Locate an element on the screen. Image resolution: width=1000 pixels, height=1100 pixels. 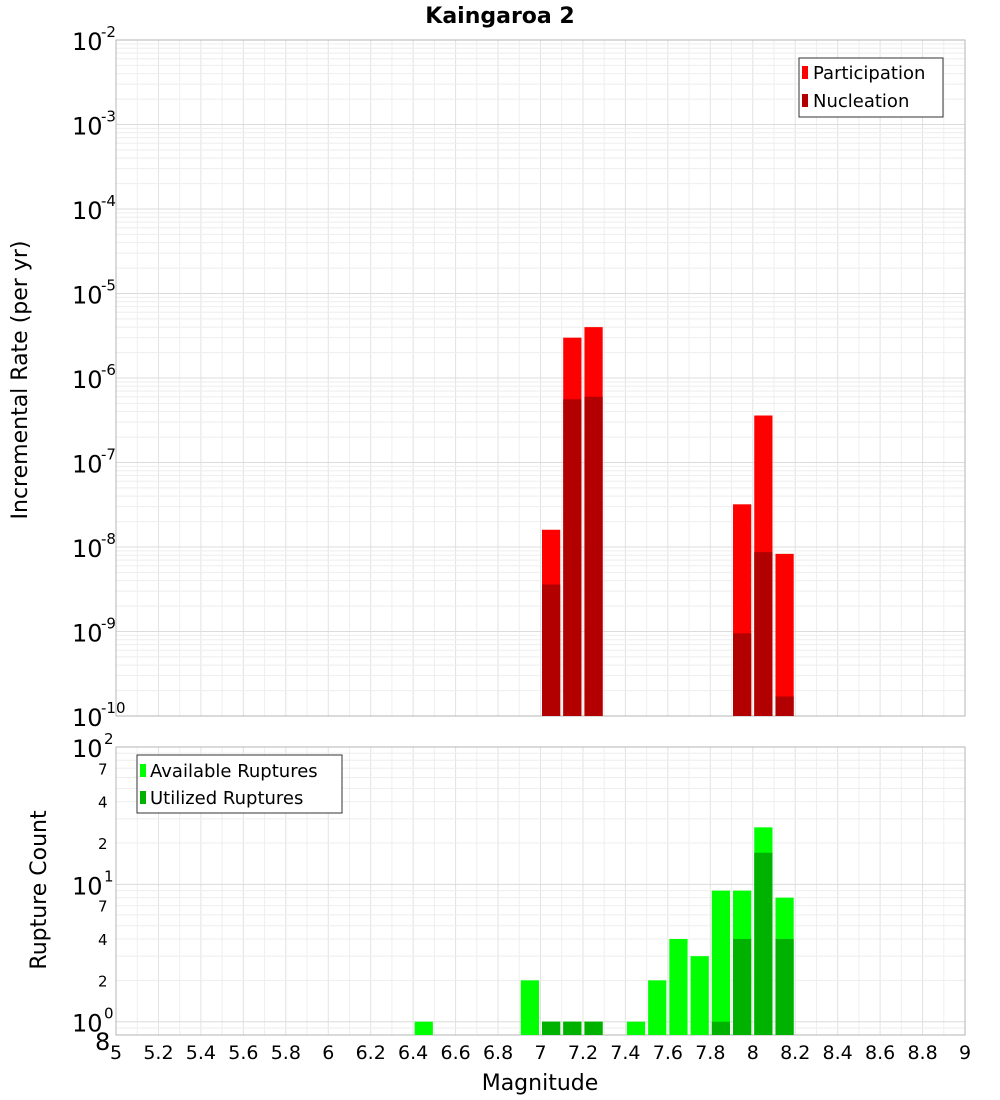
x-tick-label: 6.4 is located at coordinates (413, 1053).